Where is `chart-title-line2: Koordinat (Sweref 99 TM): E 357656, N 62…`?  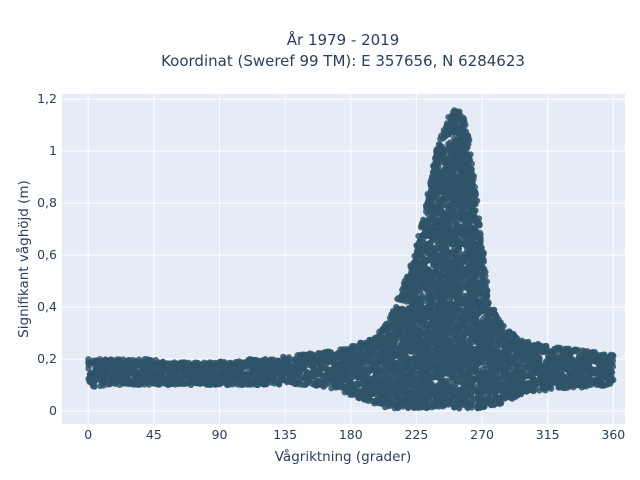 chart-title-line2: Koordinat (Sweref 99 TM): E 357656, N 62… is located at coordinates (343, 61).